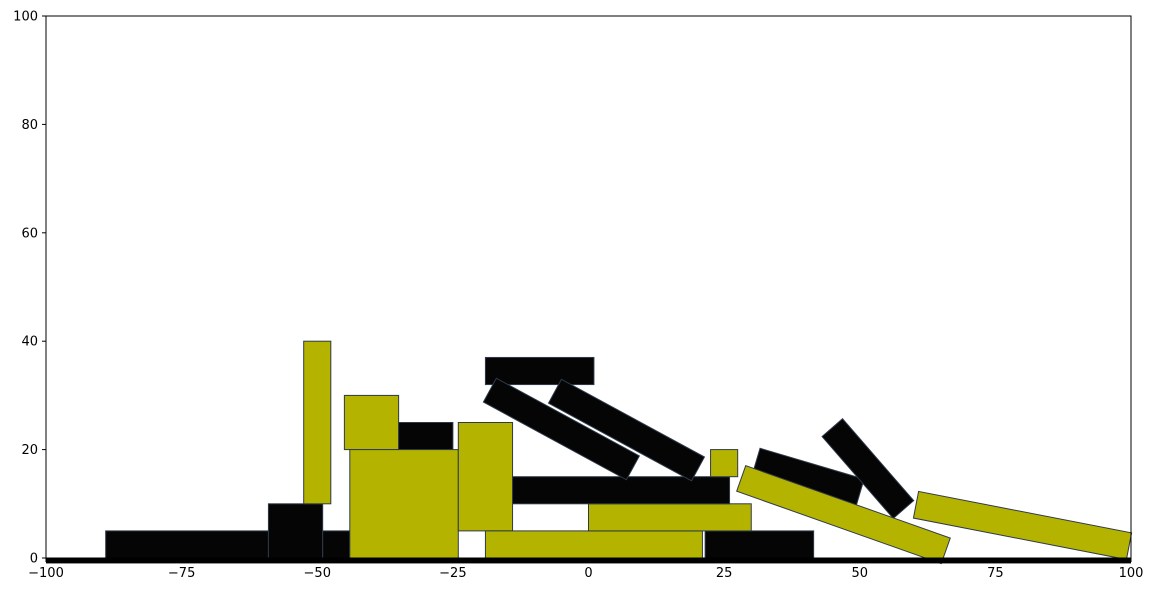 The height and width of the screenshot is (597, 1154). I want to click on x-axis: −100 −75 −50 −25 0 25 50 75 100, so click(585, 569).